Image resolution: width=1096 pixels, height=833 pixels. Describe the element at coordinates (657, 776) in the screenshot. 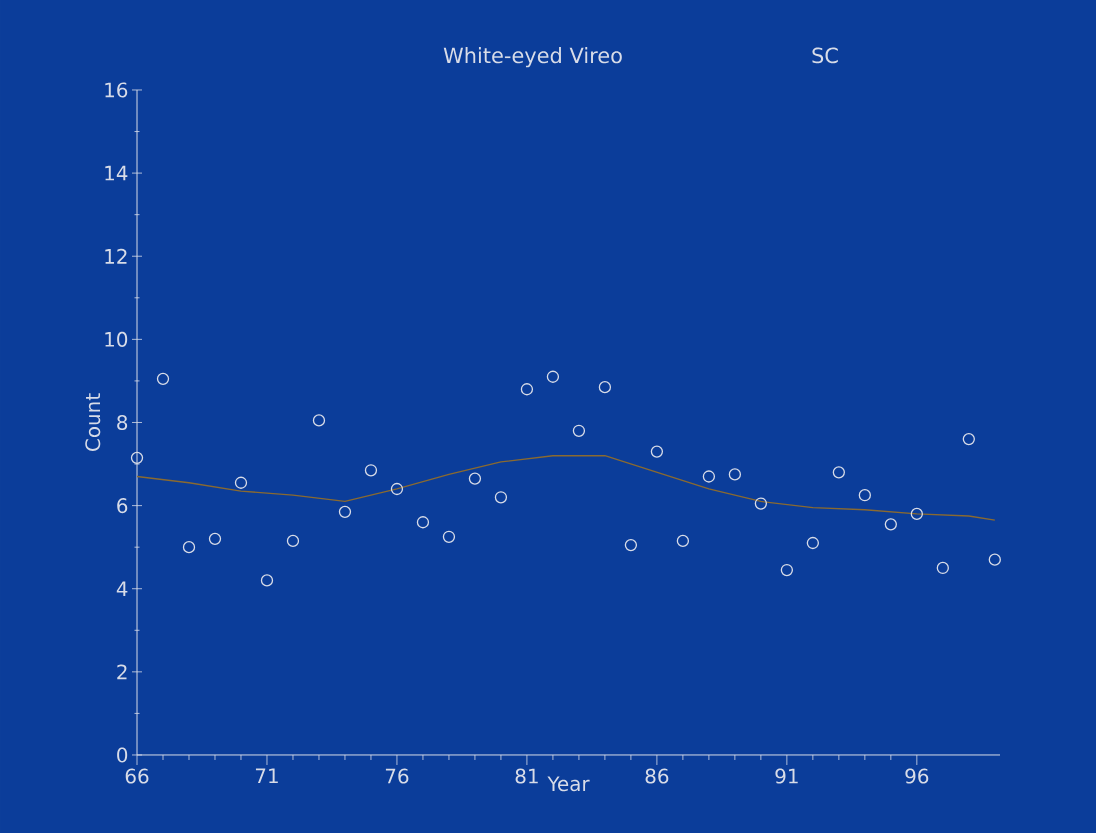

I see `x-tick-label: 86` at that location.